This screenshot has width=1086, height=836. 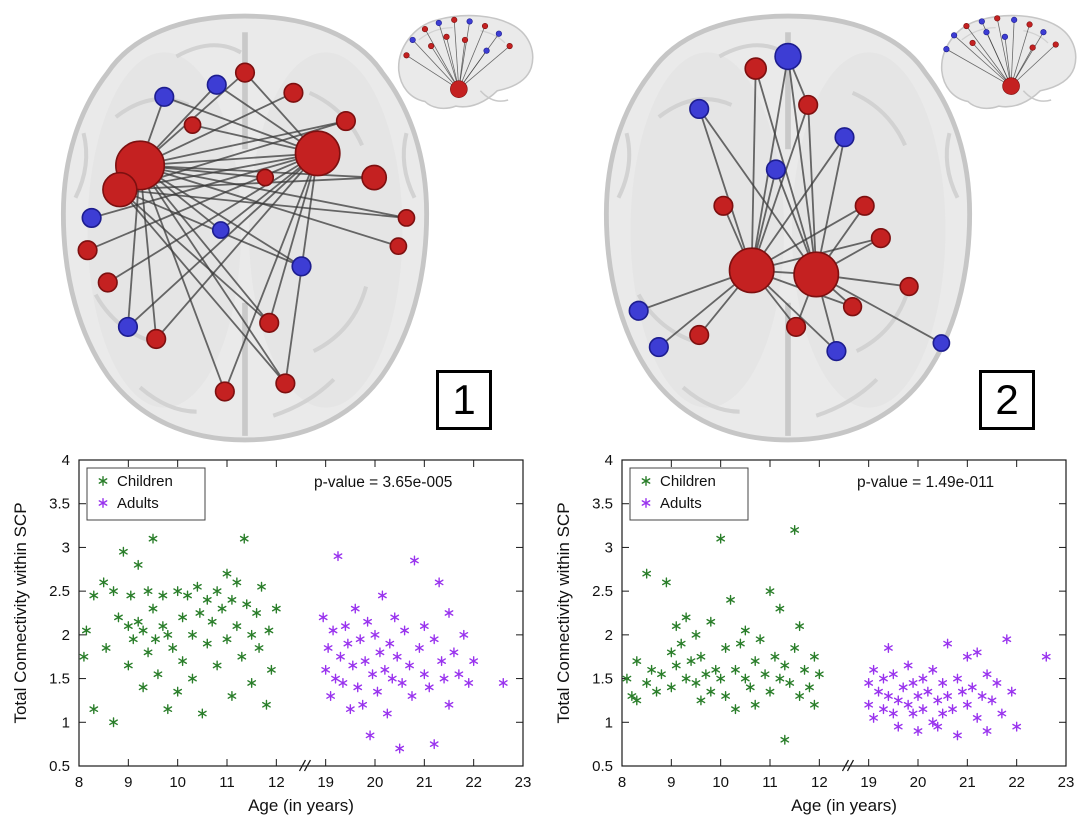 What do you see at coordinates (464, 400) in the screenshot?
I see `panel-number-badge: 1` at bounding box center [464, 400].